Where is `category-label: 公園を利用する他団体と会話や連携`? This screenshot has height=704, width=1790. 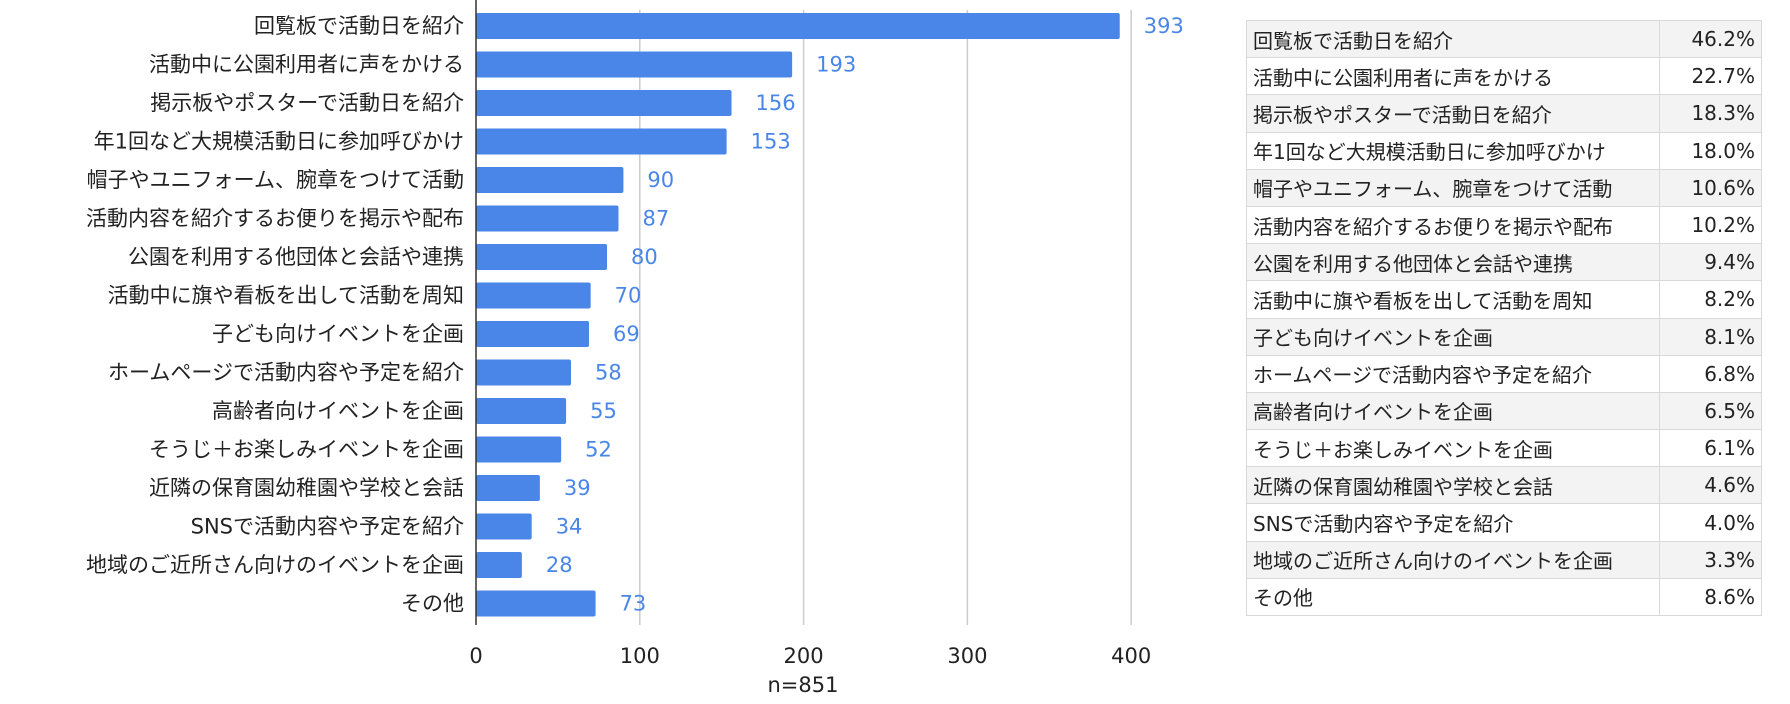
category-label: 公園を利用する他団体と会話や連携 is located at coordinates (296, 257).